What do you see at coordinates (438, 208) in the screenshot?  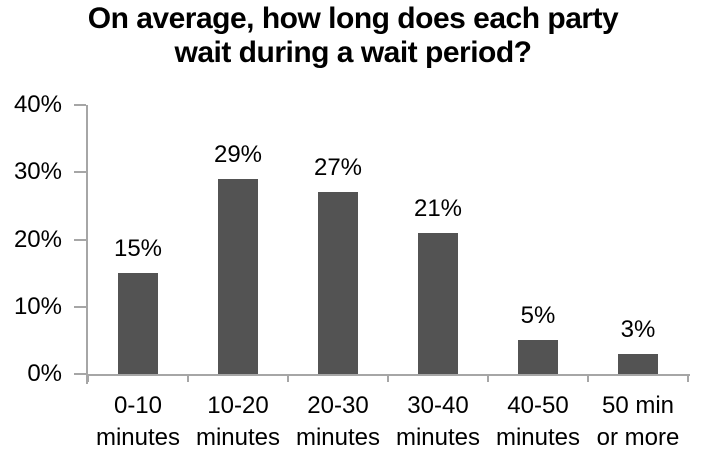 I see `bar-value-label: 21%` at bounding box center [438, 208].